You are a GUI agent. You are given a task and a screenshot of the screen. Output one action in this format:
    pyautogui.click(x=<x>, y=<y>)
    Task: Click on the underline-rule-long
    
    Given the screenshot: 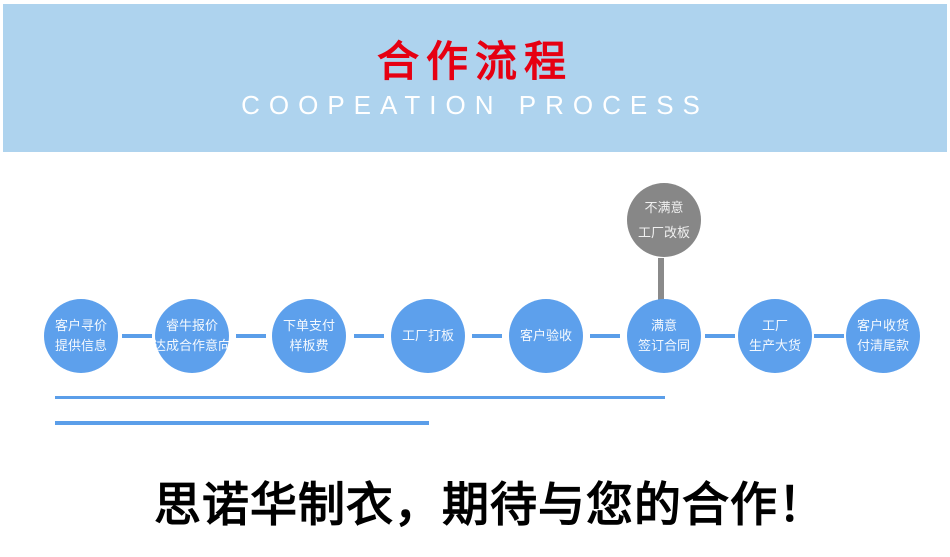 What is the action you would take?
    pyautogui.click(x=360, y=397)
    